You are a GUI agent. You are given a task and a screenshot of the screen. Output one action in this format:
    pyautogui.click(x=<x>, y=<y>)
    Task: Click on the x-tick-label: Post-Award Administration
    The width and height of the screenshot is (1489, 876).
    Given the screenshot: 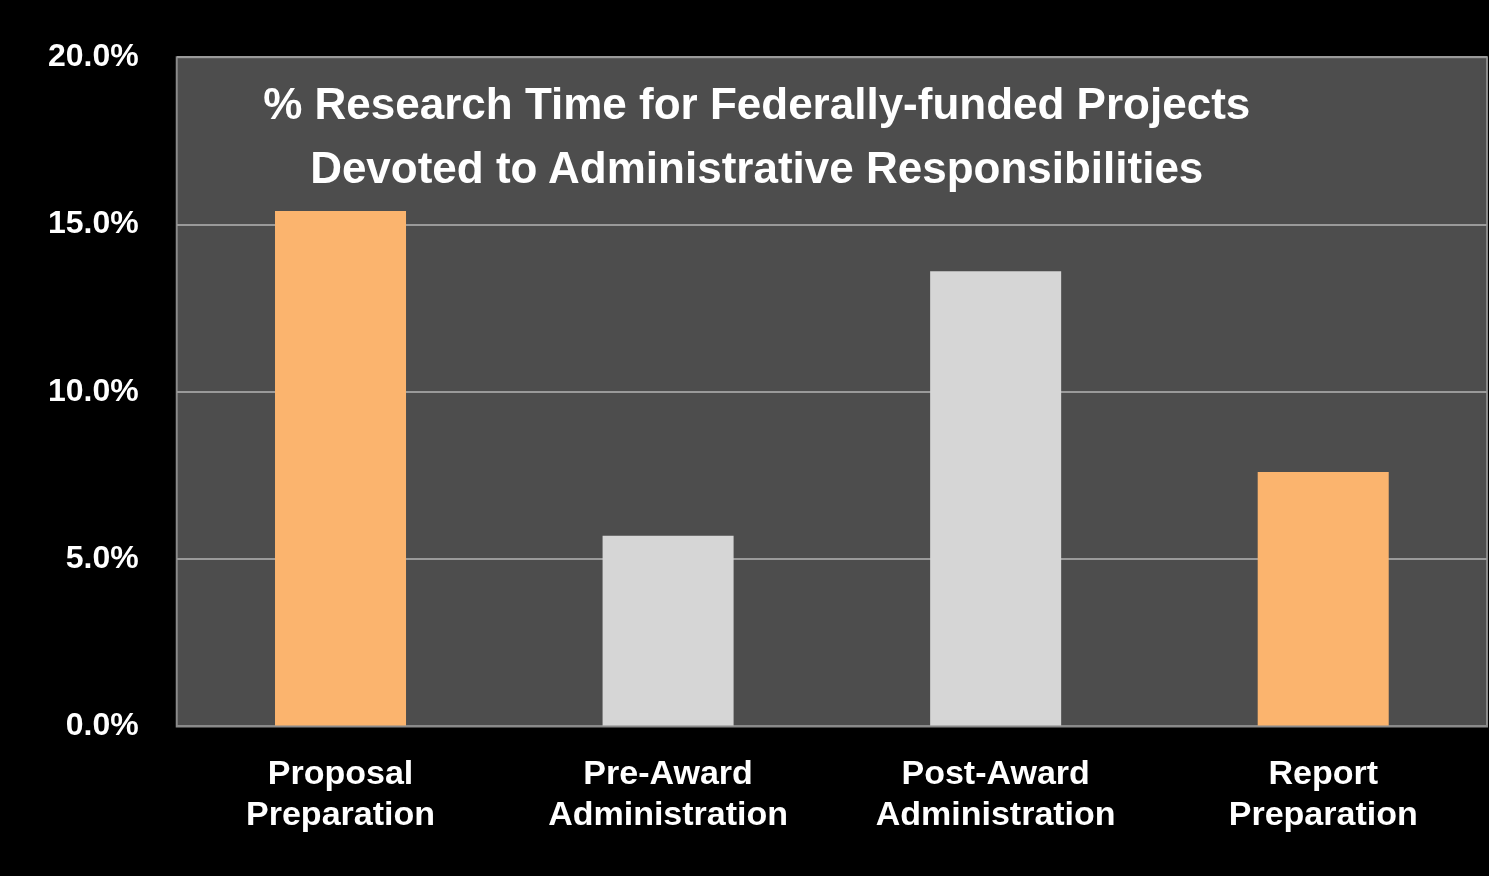 What is the action you would take?
    pyautogui.click(x=995, y=792)
    